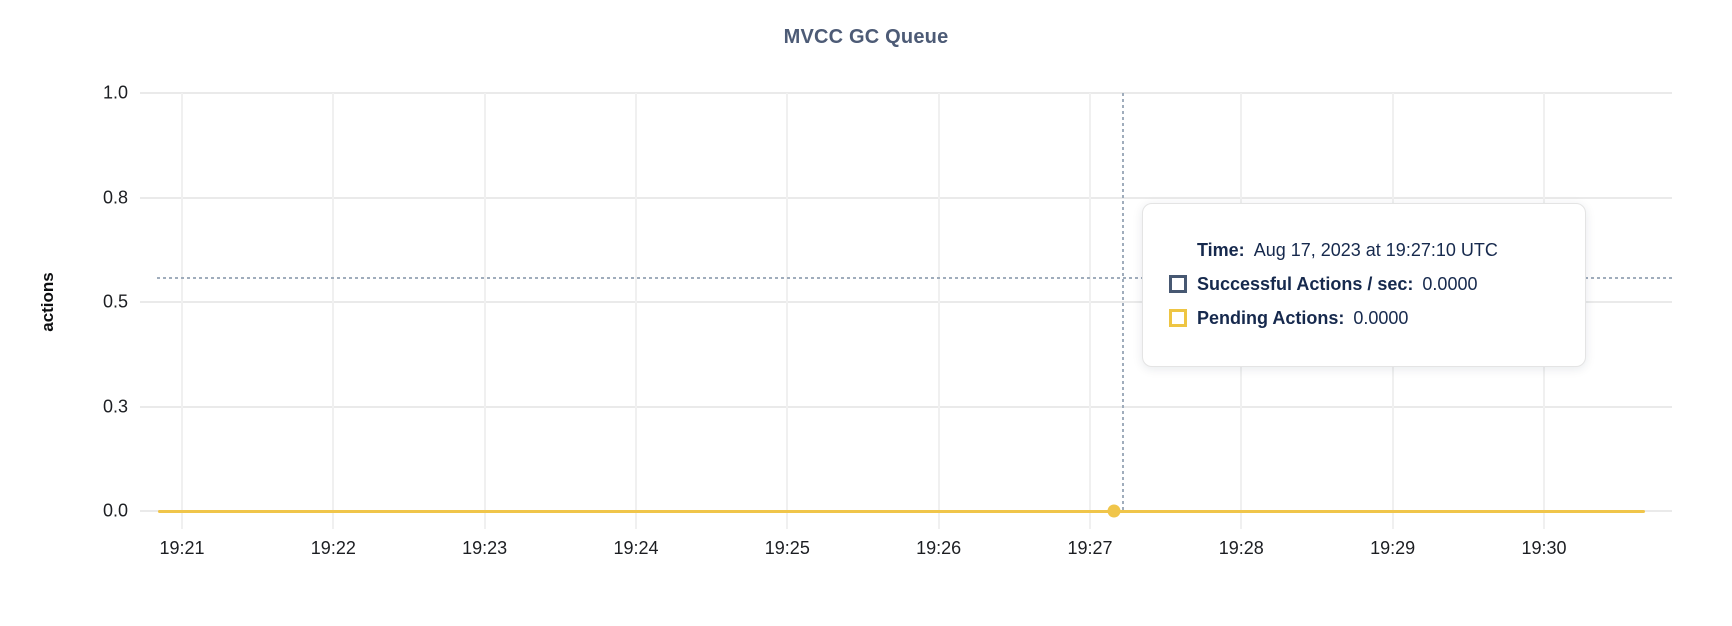  I want to click on x-tick-label: 19:21, so click(182, 548).